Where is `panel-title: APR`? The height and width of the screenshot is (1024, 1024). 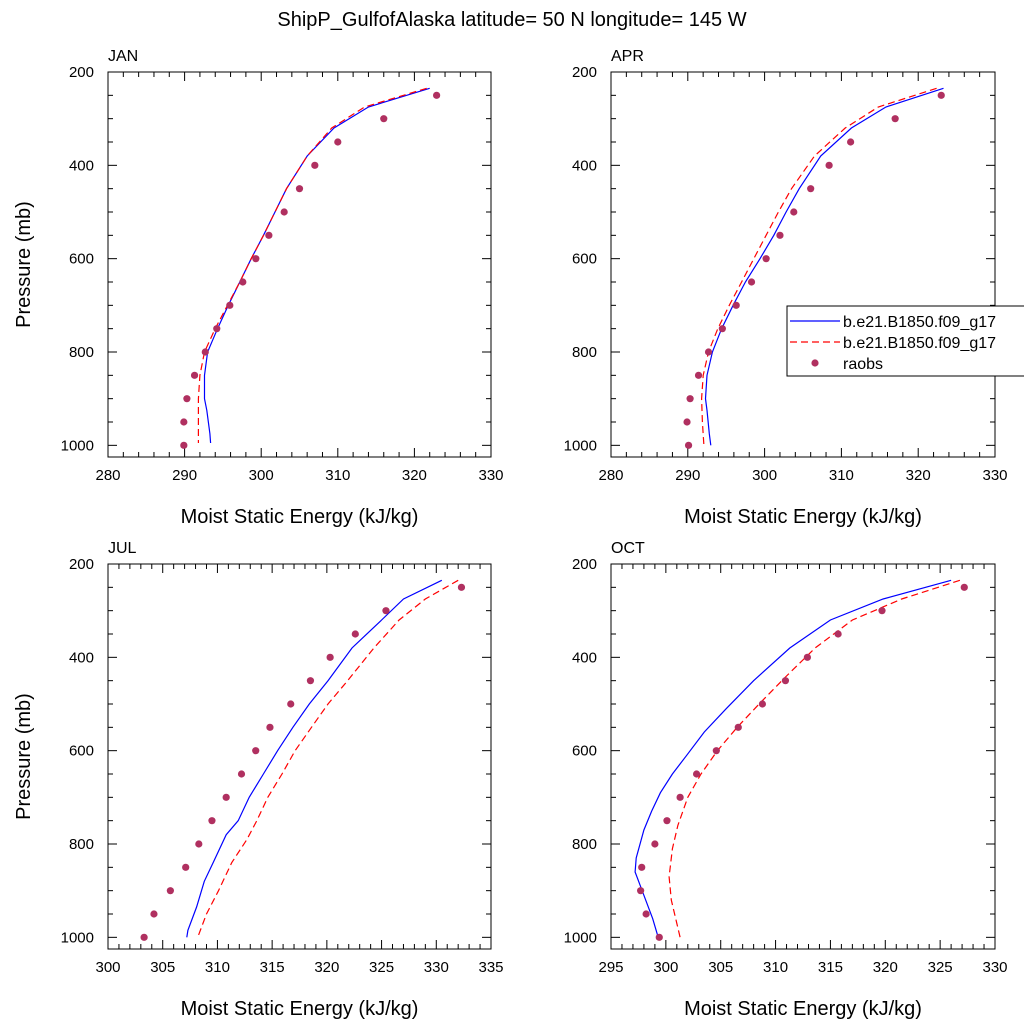 panel-title: APR is located at coordinates (627, 56).